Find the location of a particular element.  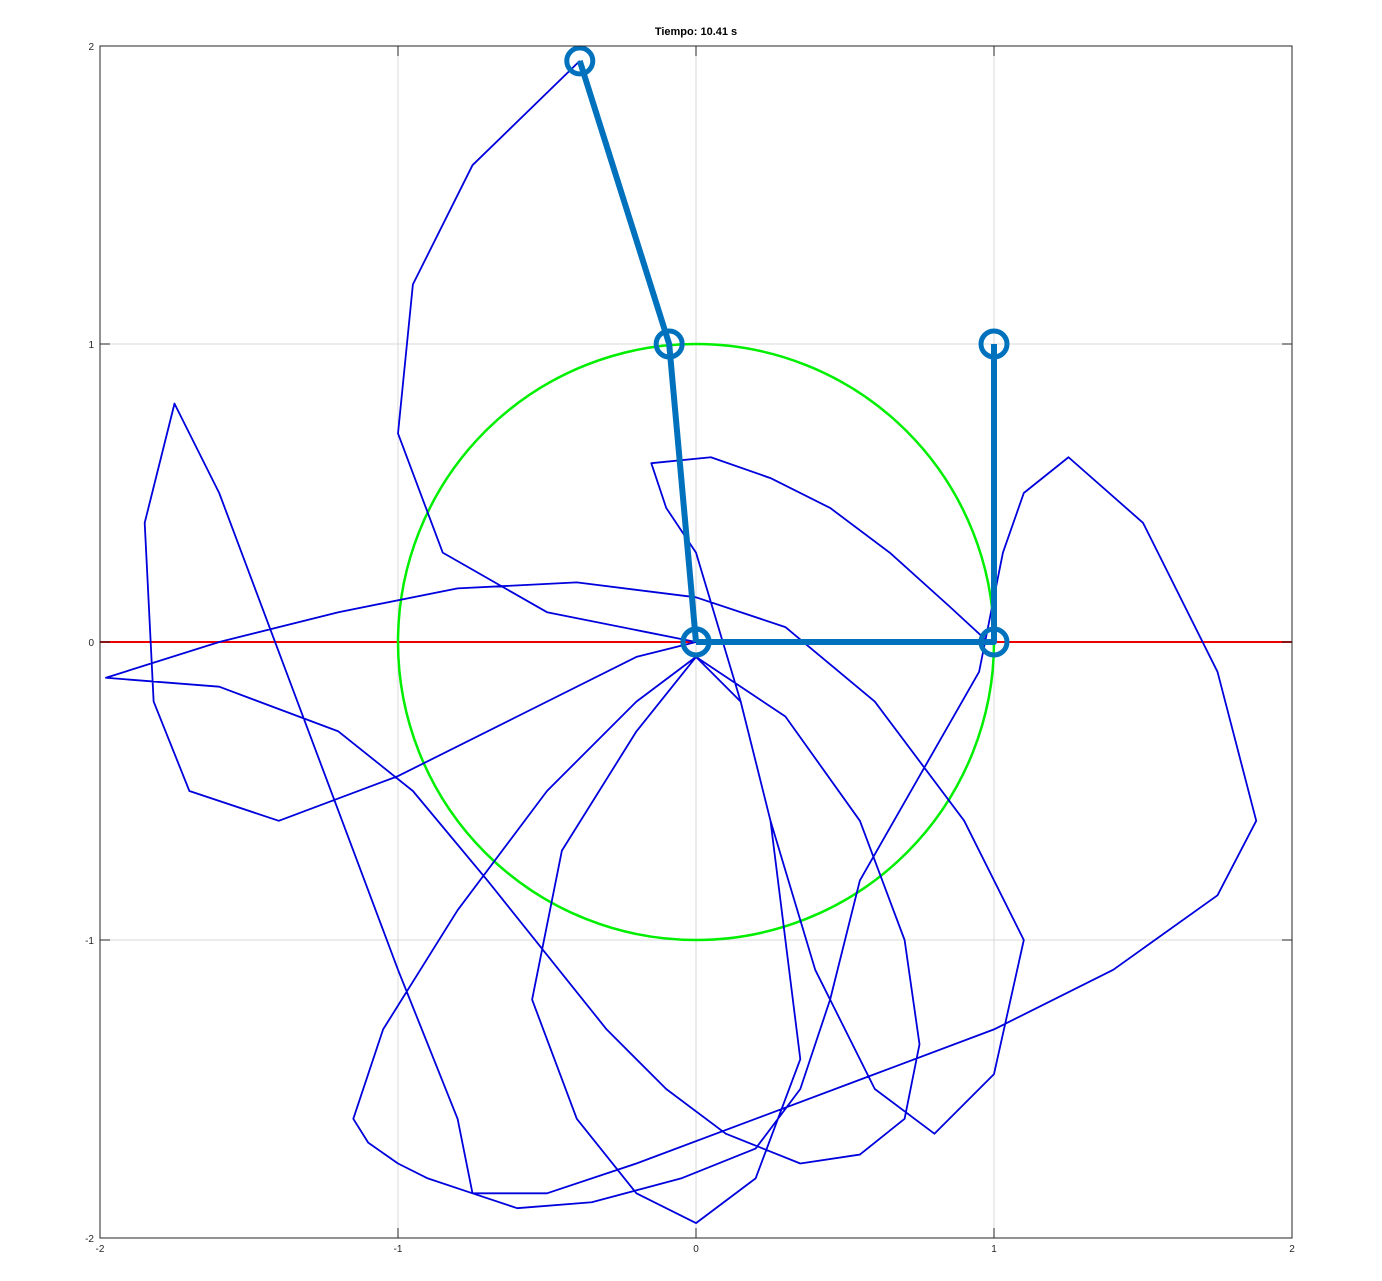

pendulum-right-arm is located at coordinates (846, 494).